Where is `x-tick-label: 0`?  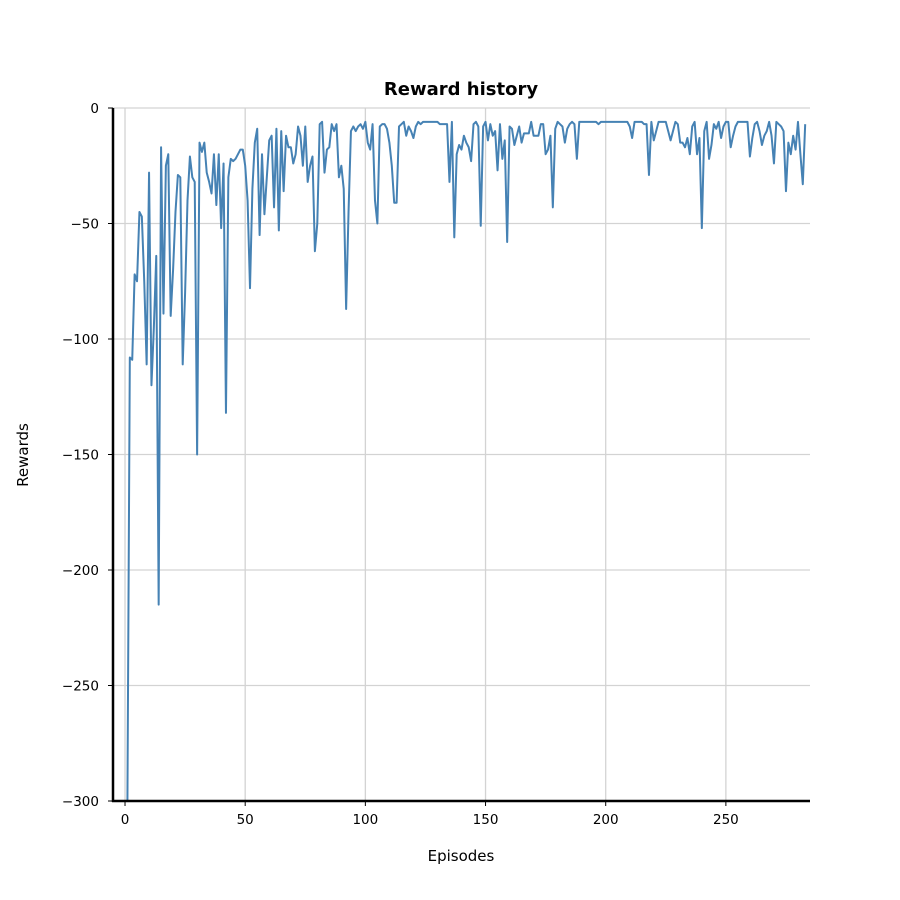
x-tick-label: 0 is located at coordinates (125, 820).